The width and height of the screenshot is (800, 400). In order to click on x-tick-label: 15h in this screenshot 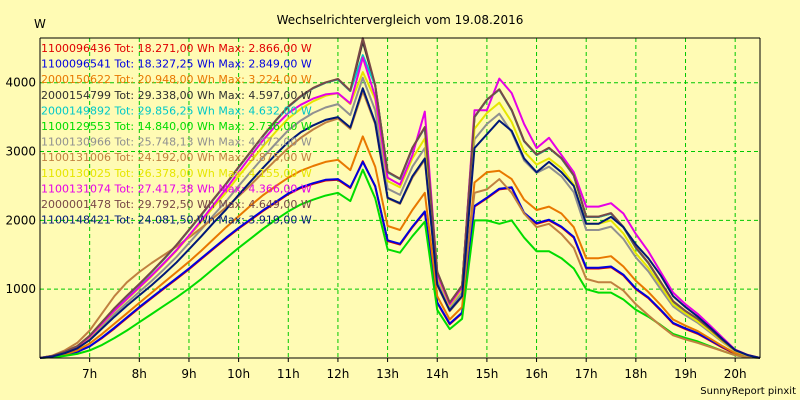, I will do `click(486, 374)`.